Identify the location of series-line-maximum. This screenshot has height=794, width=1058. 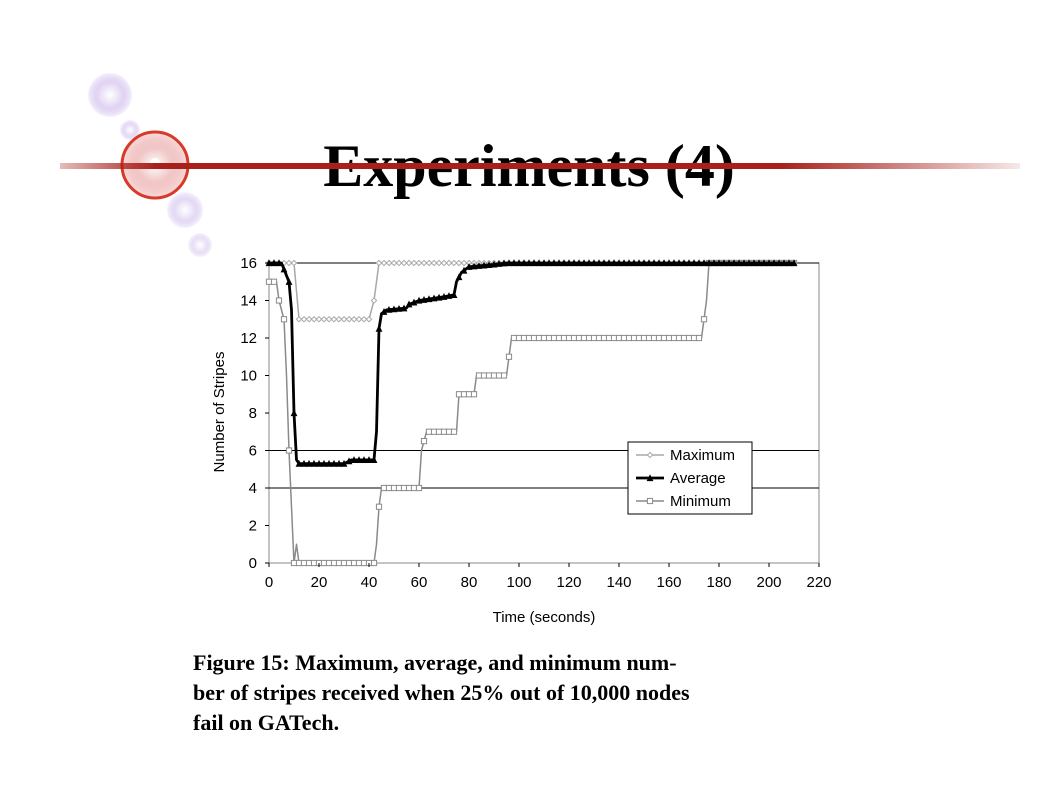
(531, 291).